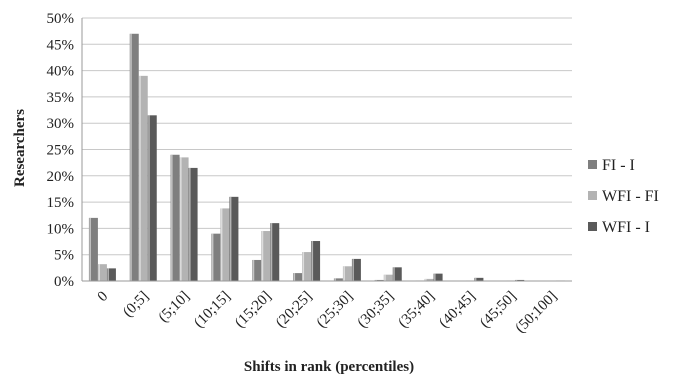 This screenshot has height=382, width=683. Describe the element at coordinates (61, 177) in the screenshot. I see `y-tick-label: 20%` at that location.